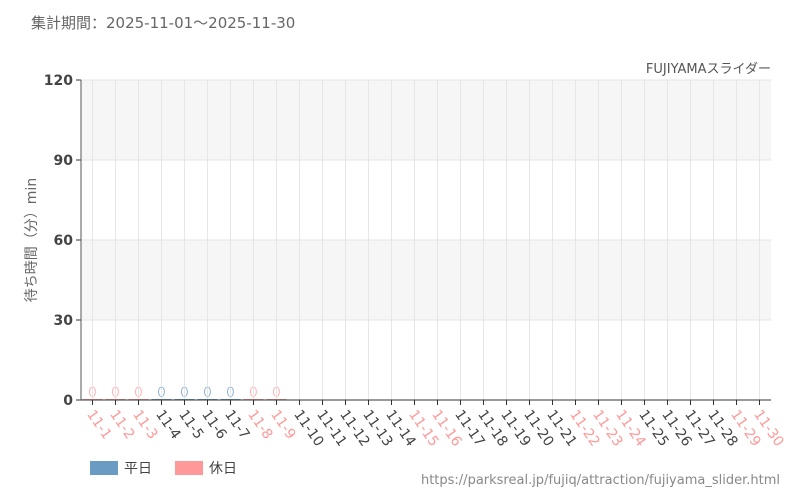  What do you see at coordinates (121, 468) in the screenshot?
I see `legend-weekday: 平日` at bounding box center [121, 468].